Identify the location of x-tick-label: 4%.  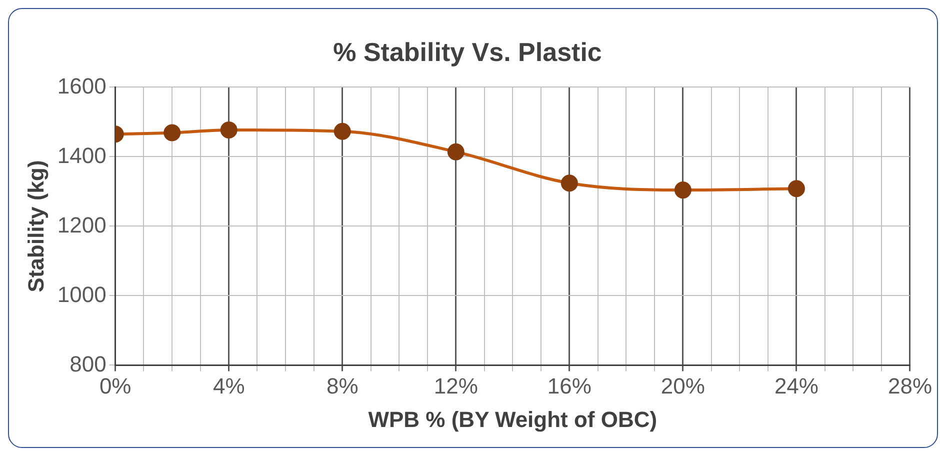
(228, 385).